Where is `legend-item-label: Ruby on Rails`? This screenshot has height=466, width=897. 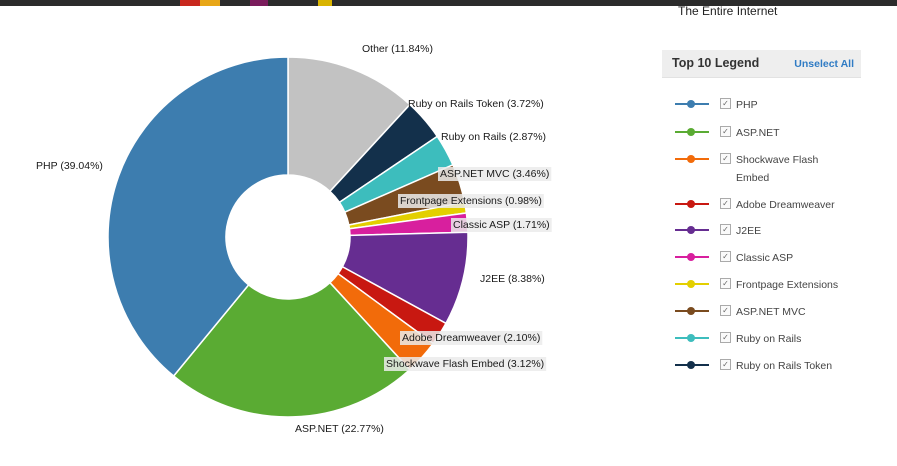 legend-item-label: Ruby on Rails is located at coordinates (769, 339).